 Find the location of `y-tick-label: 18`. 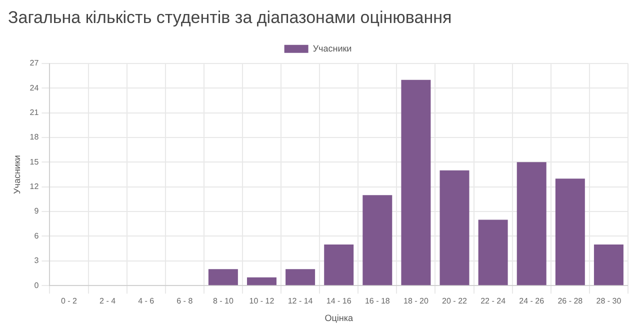

y-tick-label: 18 is located at coordinates (35, 137).